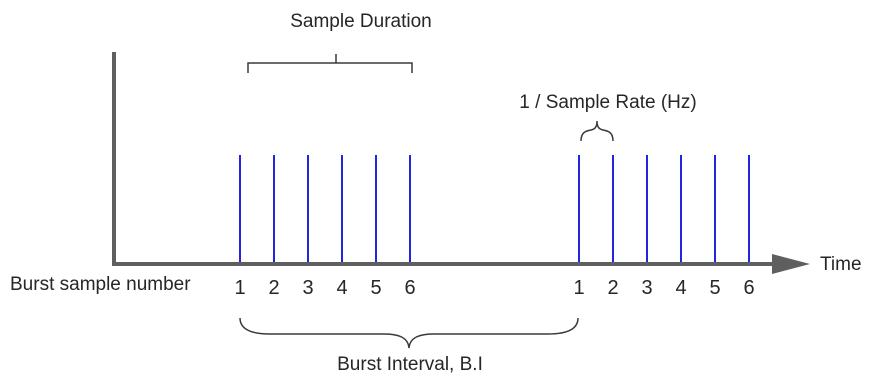 This screenshot has width=870, height=375. Describe the element at coordinates (841, 264) in the screenshot. I see `time-axis-label: Time` at that location.